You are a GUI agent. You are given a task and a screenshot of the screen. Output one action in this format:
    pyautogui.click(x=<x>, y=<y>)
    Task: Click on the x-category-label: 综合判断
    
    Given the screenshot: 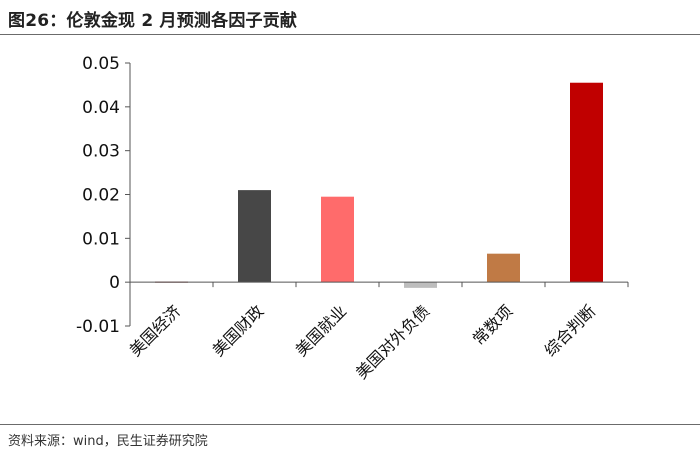 What is the action you would take?
    pyautogui.click(x=570, y=330)
    